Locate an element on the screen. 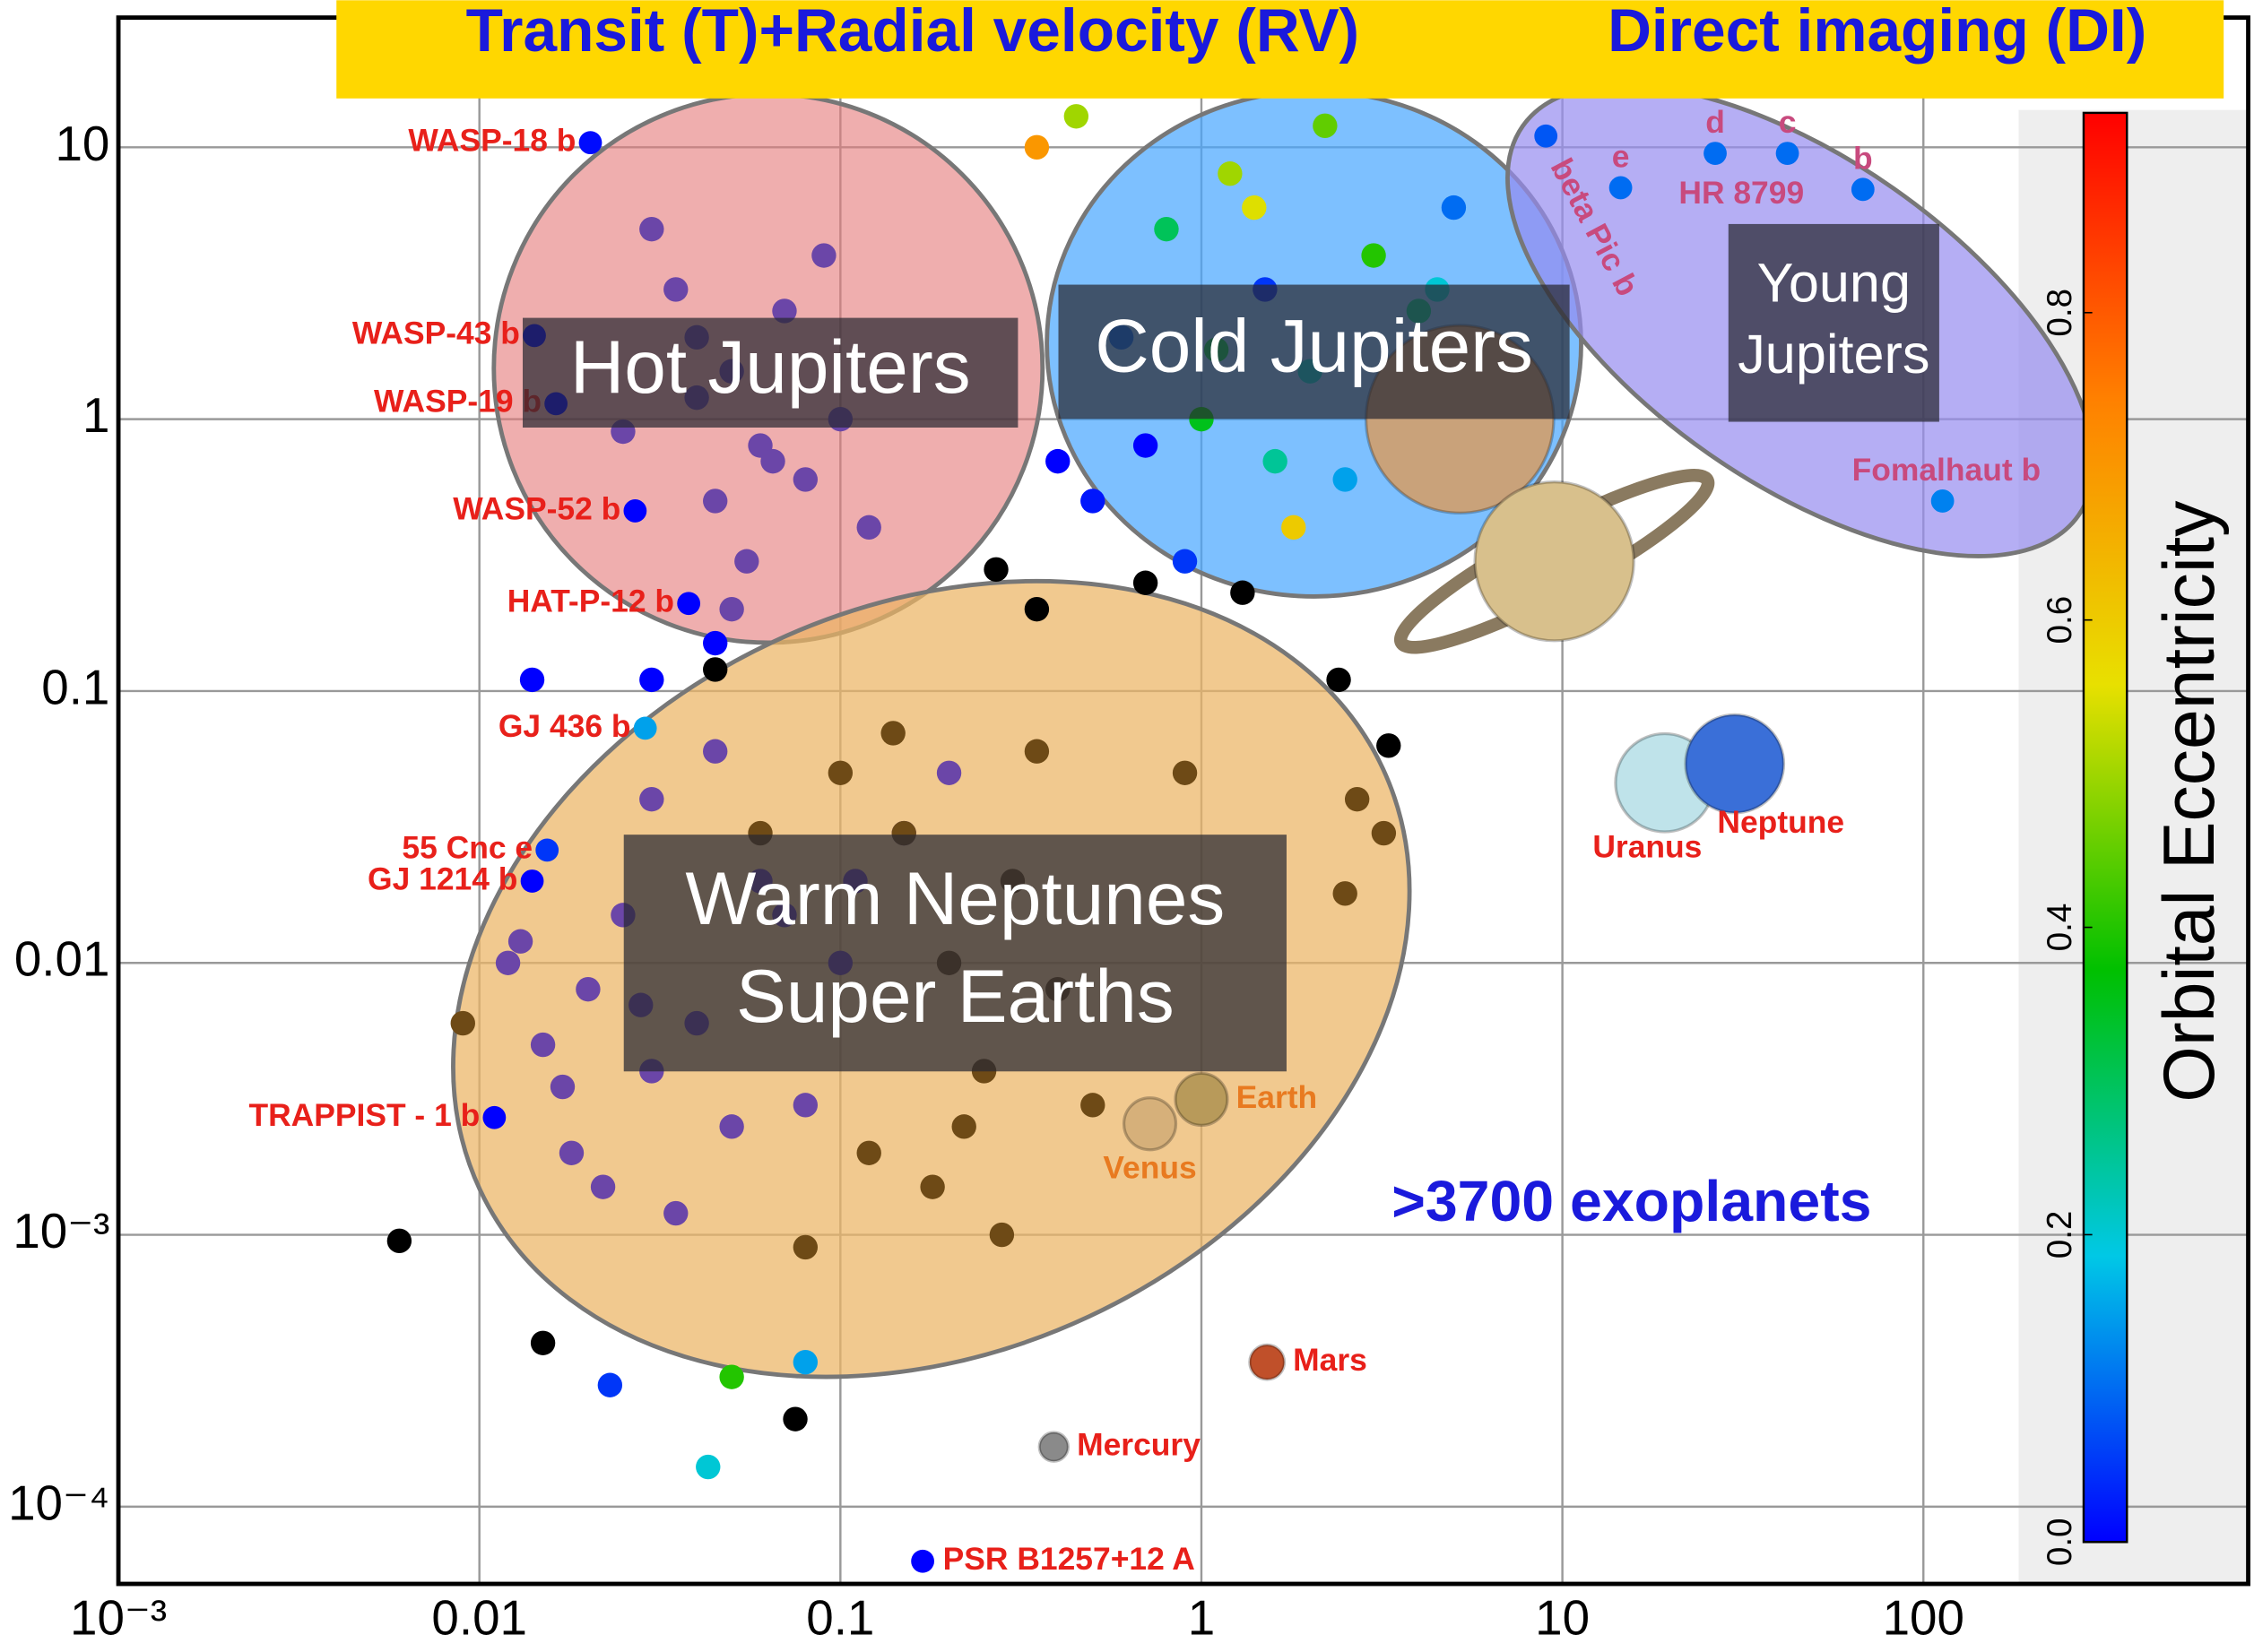  x-tick-label: 1 is located at coordinates (1201, 1617).